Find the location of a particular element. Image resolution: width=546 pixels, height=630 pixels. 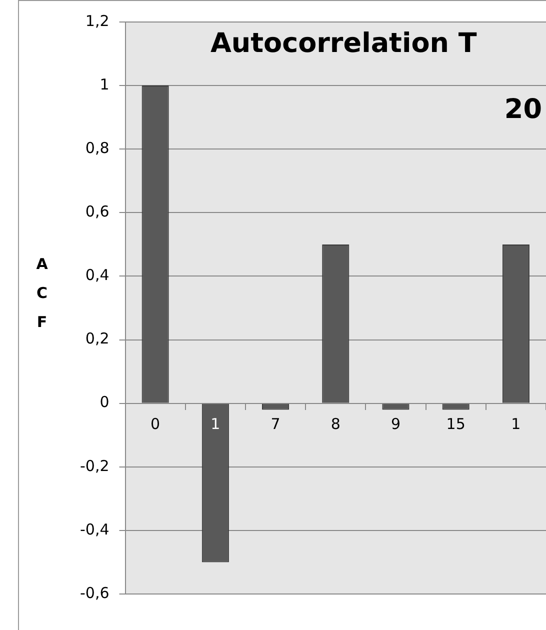

y-tick-label: 0,8 is located at coordinates (97, 148).